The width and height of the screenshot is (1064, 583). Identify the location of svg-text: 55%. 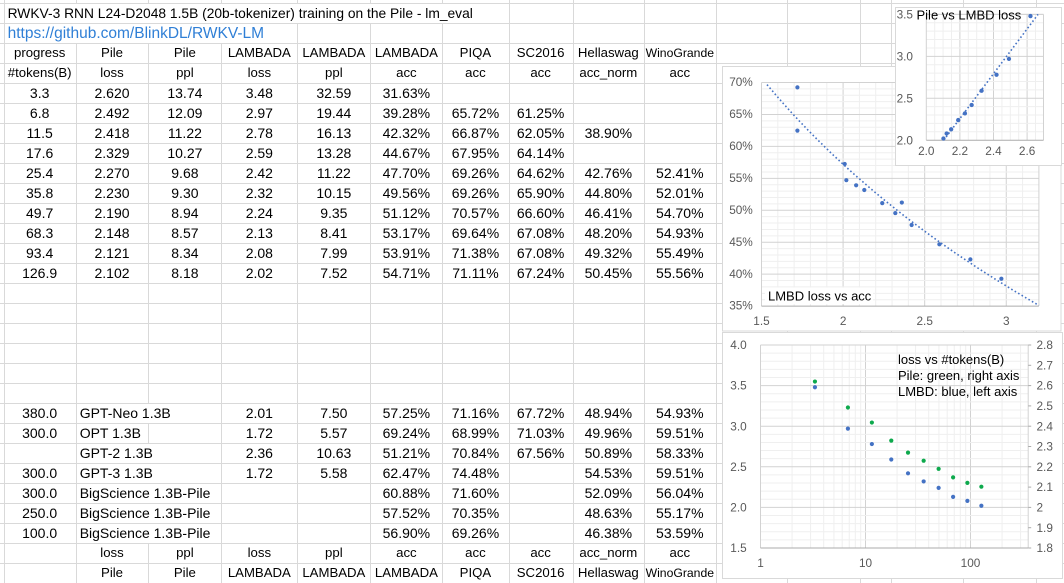
(741, 178).